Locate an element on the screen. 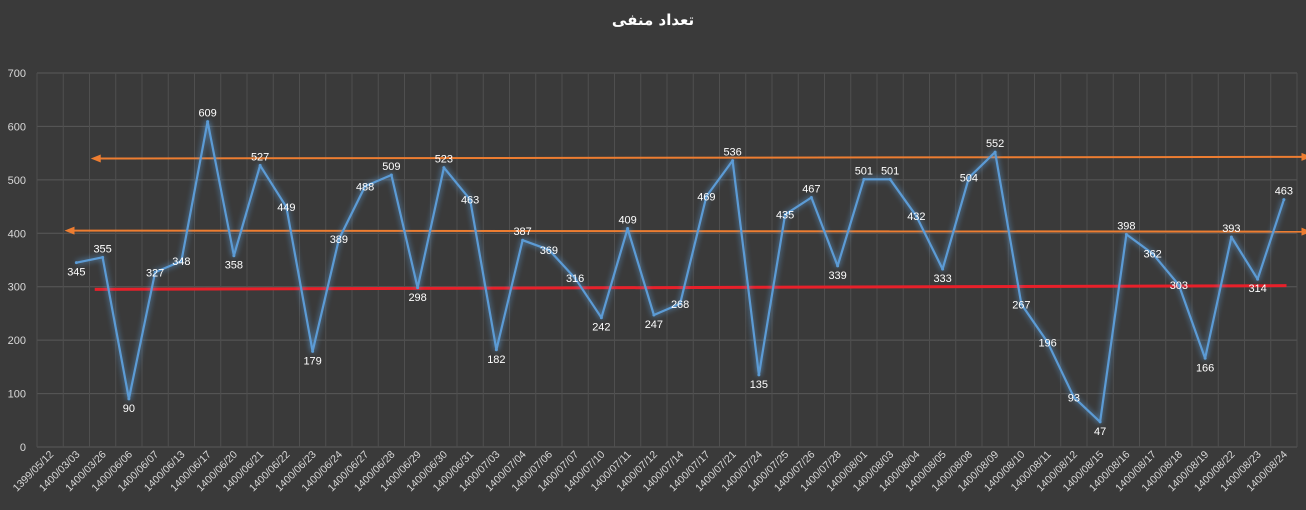 Image resolution: width=1306 pixels, height=510 pixels. data-label: 267 is located at coordinates (1021, 305).